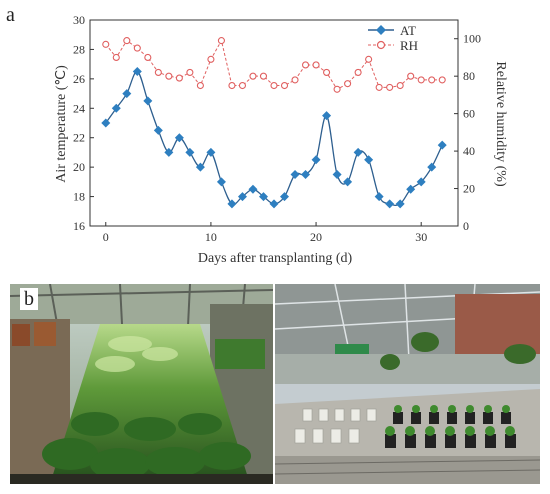 Image resolution: width=550 pixels, height=494 pixels. Describe the element at coordinates (79, 197) in the screenshot. I see `y-left-tick-label: 18` at that location.